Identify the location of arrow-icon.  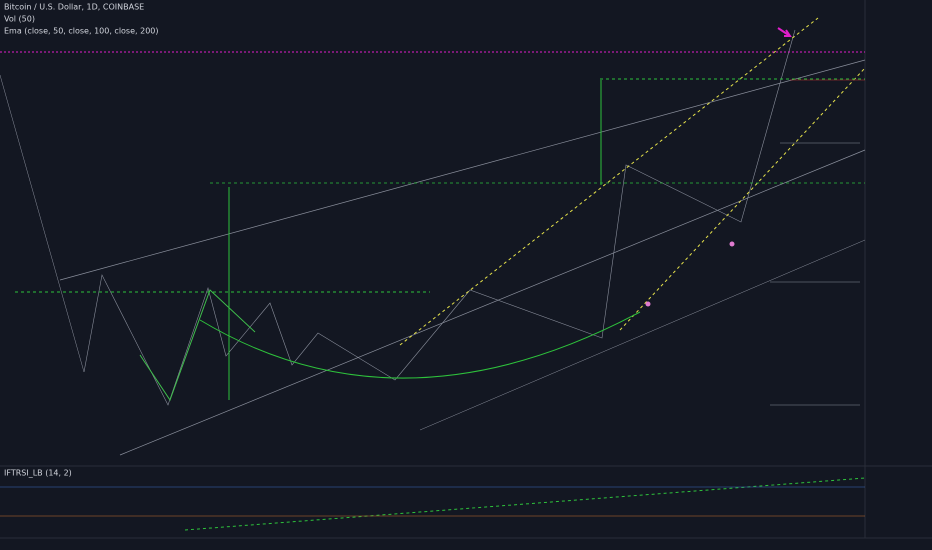
(784, 32).